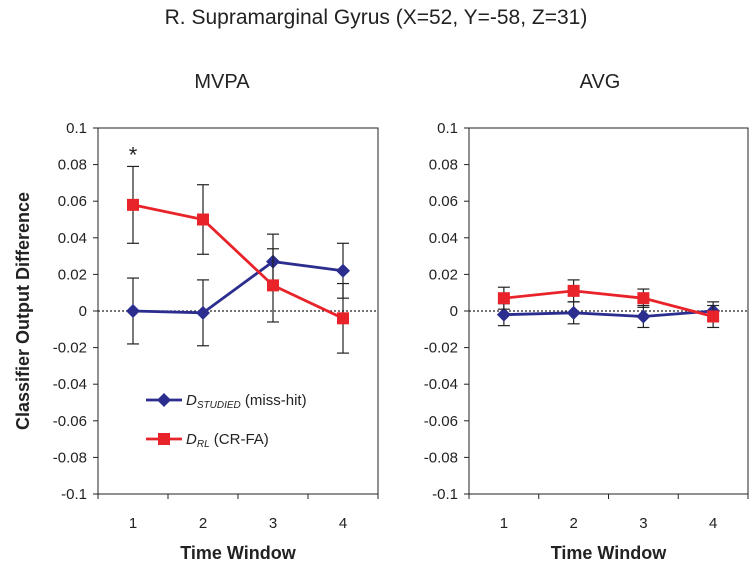 The width and height of the screenshot is (752, 569). What do you see at coordinates (222, 82) in the screenshot?
I see `panel-title: MVPA` at bounding box center [222, 82].